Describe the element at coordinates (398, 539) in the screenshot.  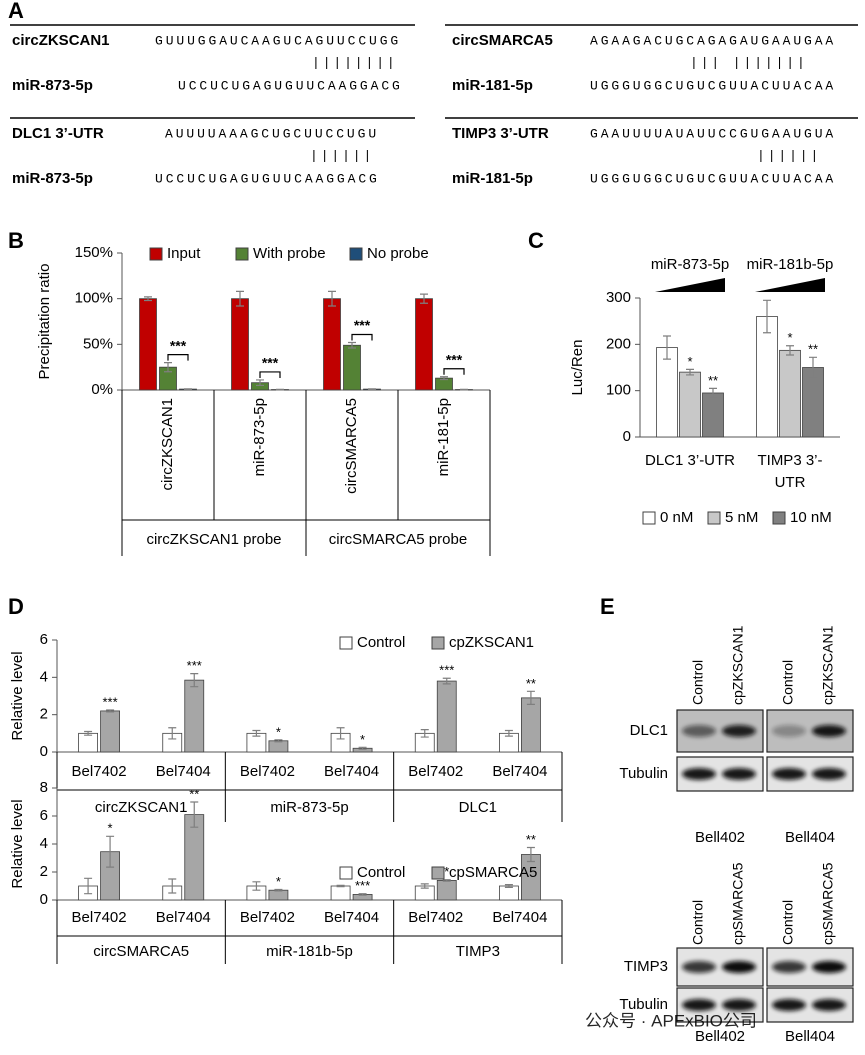
I see `group-label: circSMARCA5 probe` at that location.